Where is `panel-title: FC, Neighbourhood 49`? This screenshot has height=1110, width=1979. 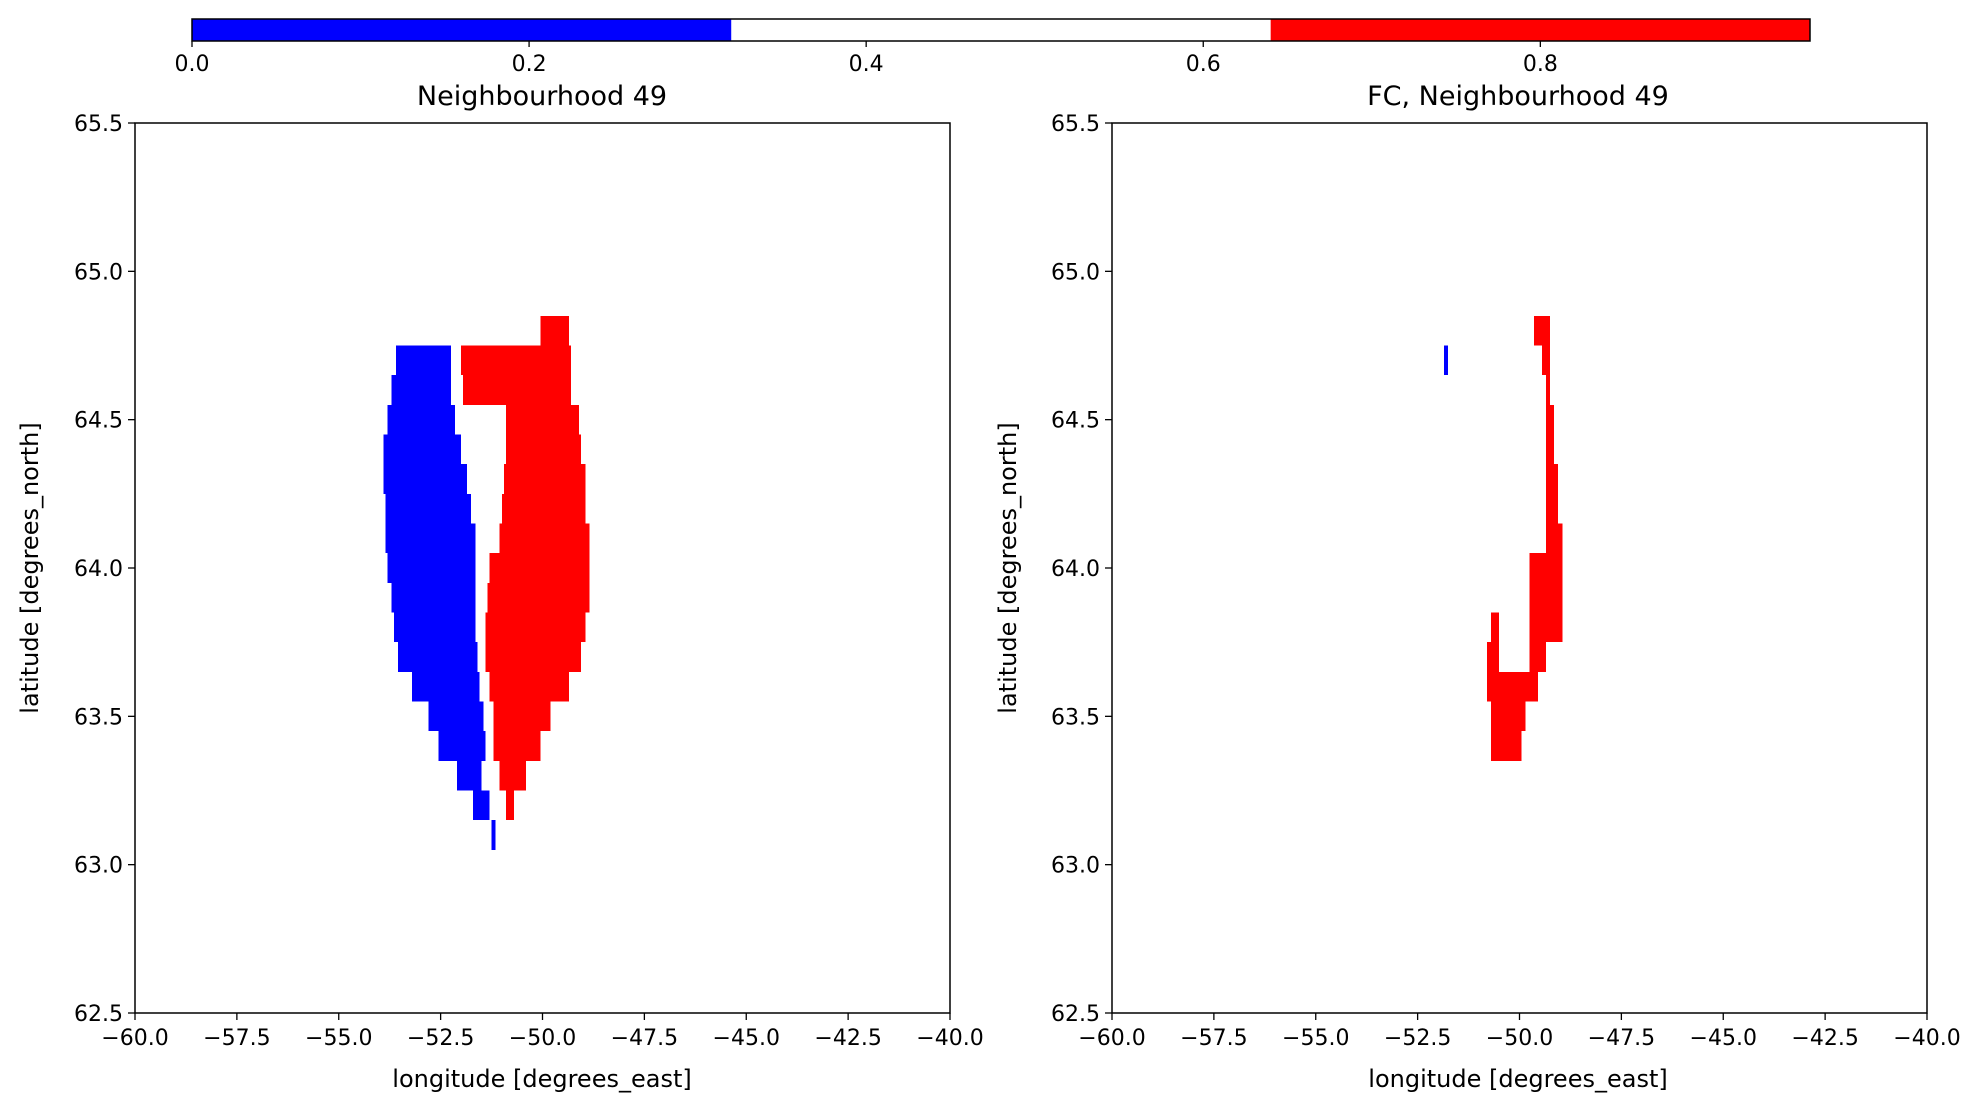
panel-title: FC, Neighbourhood 49 is located at coordinates (1518, 96).